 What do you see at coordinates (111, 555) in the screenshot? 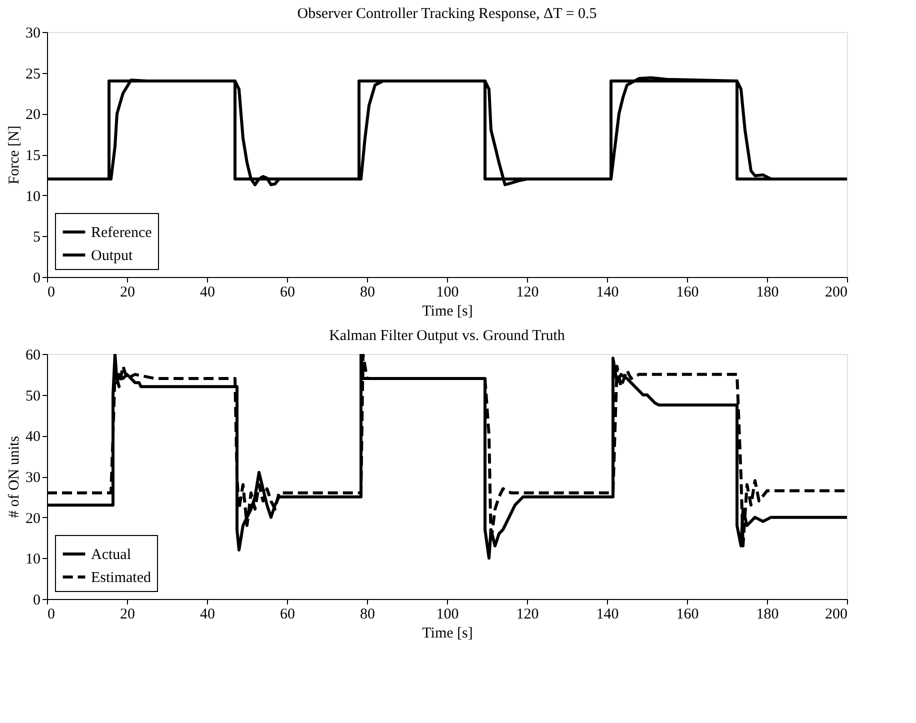
I see `legend-label: Actual` at bounding box center [111, 555].